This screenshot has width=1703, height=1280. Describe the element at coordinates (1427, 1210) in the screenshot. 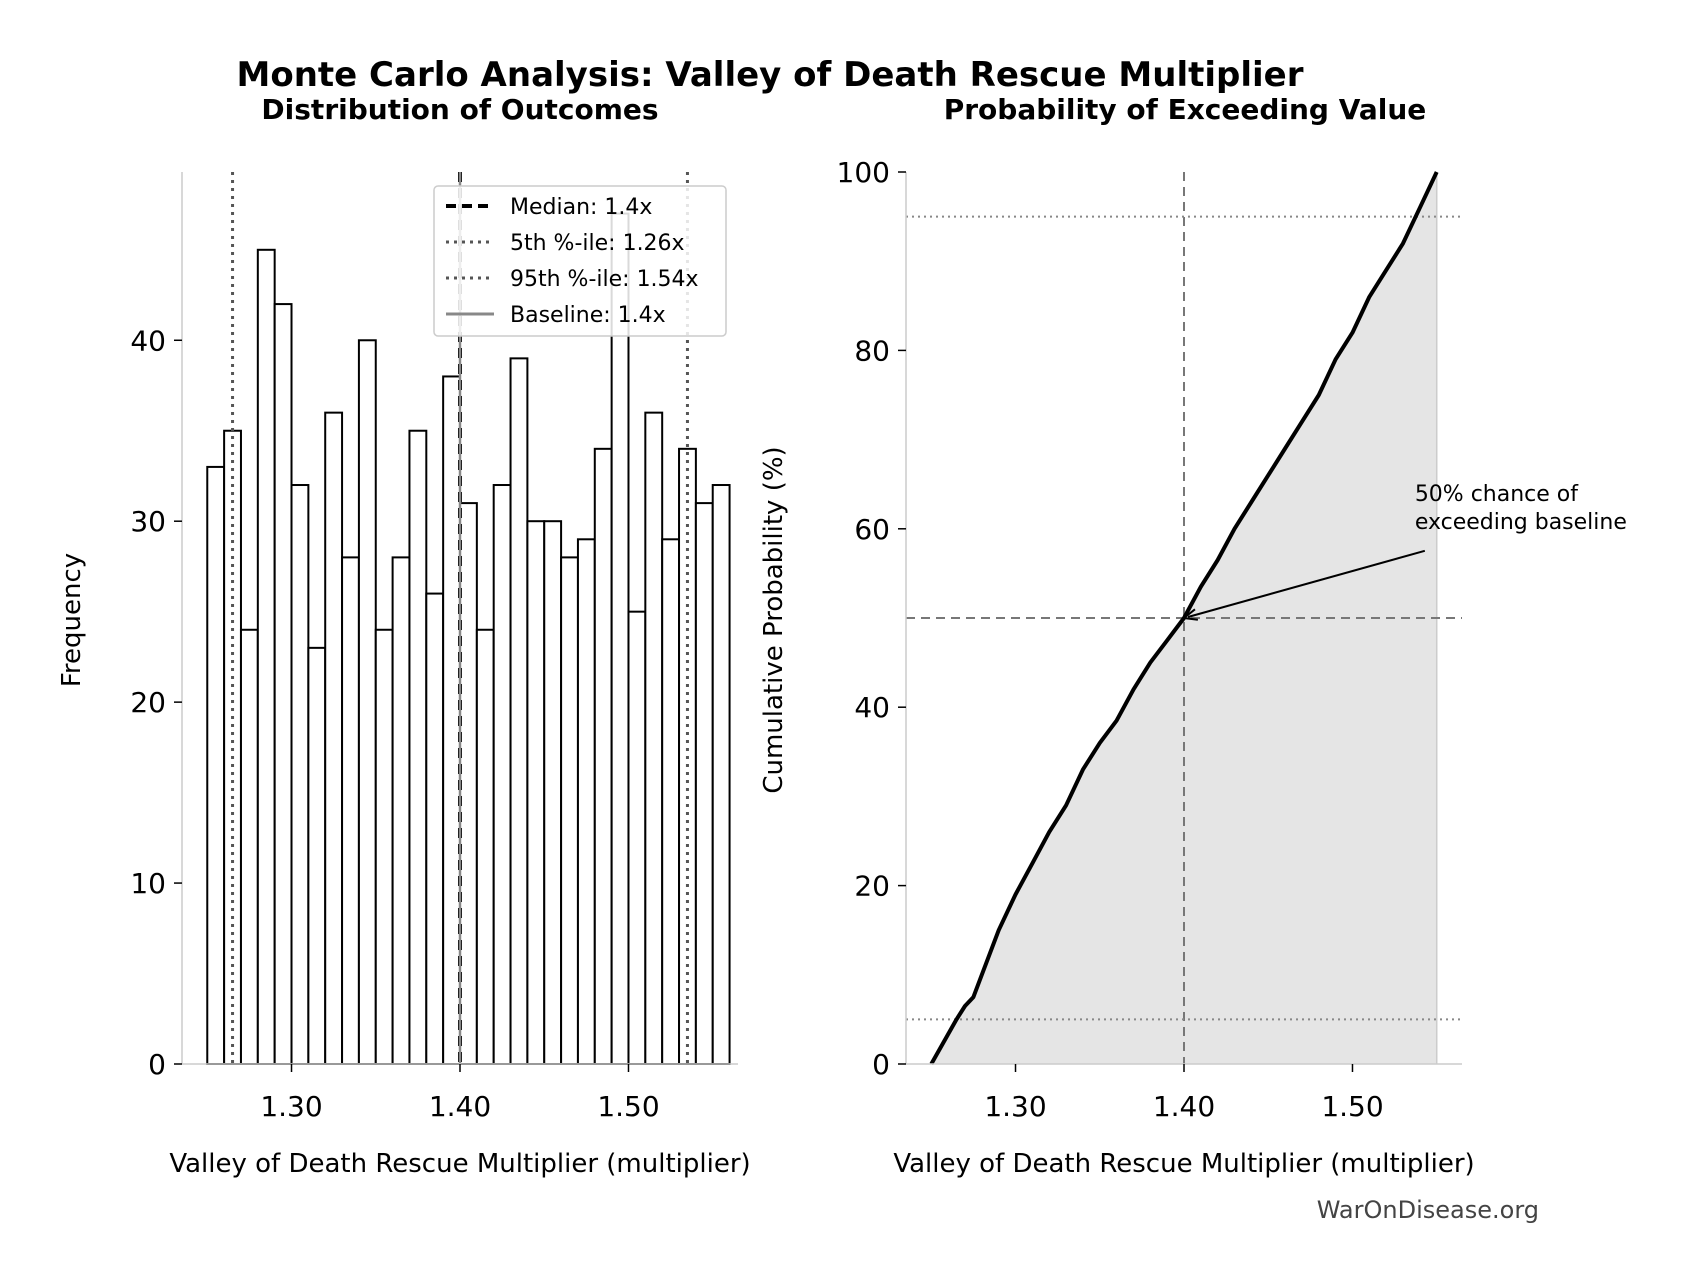

I see `footer-credit: WarOnDisease.org` at that location.